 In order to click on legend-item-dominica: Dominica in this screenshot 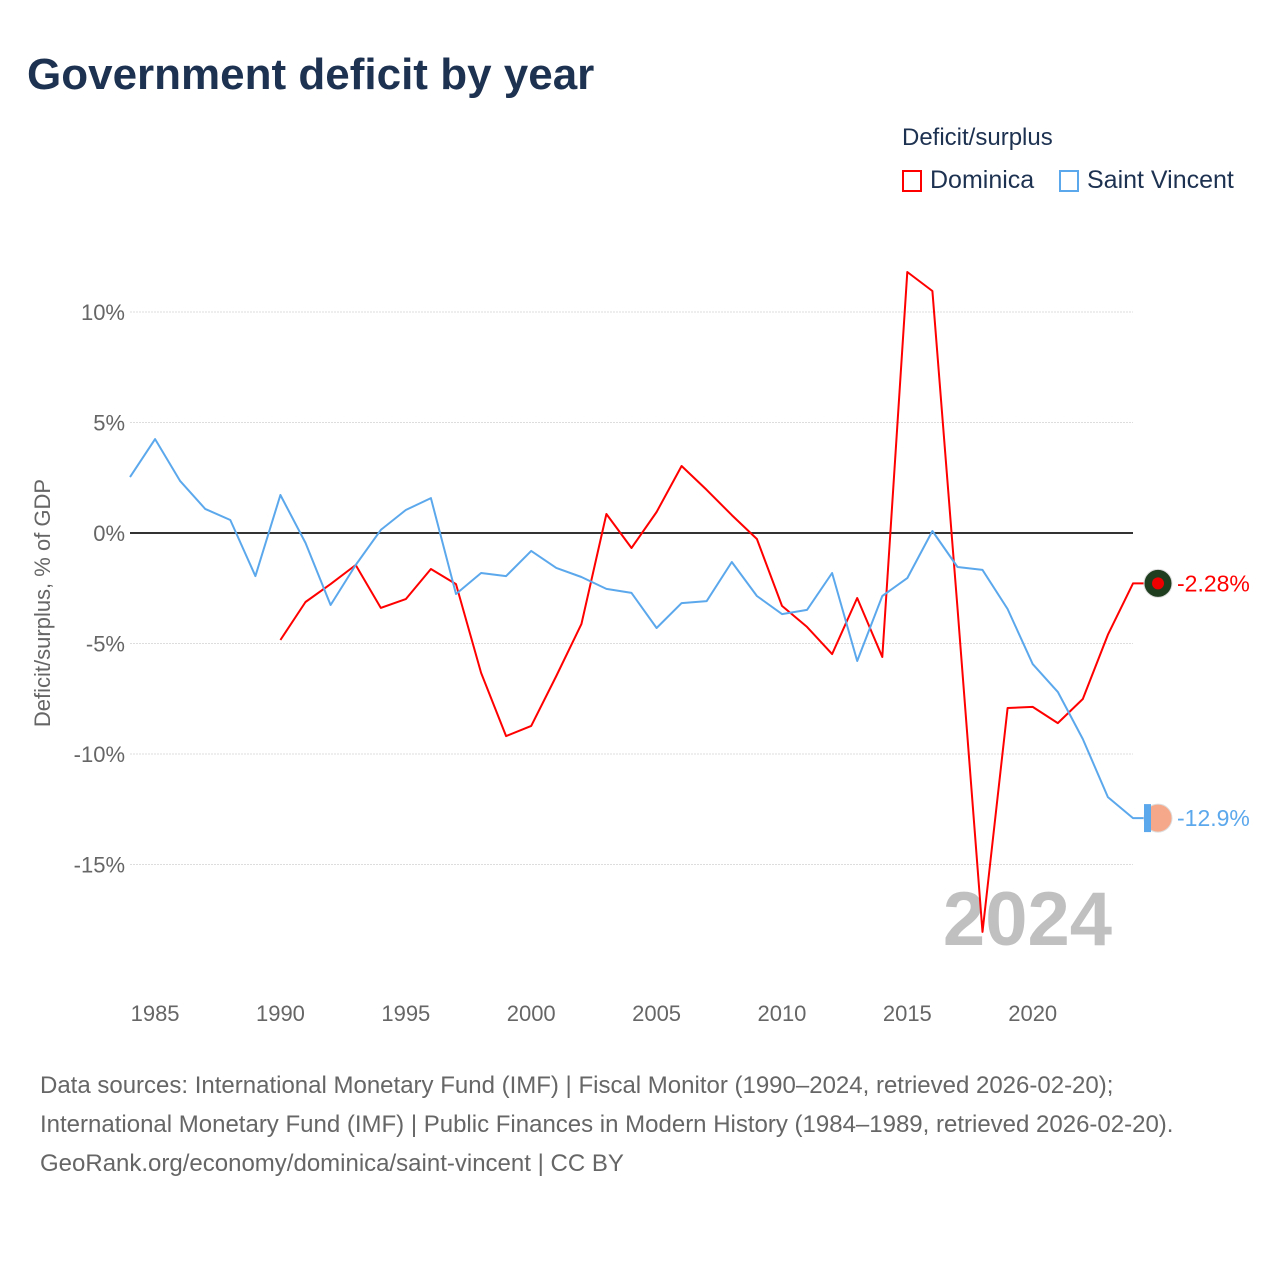, I will do `click(968, 180)`.